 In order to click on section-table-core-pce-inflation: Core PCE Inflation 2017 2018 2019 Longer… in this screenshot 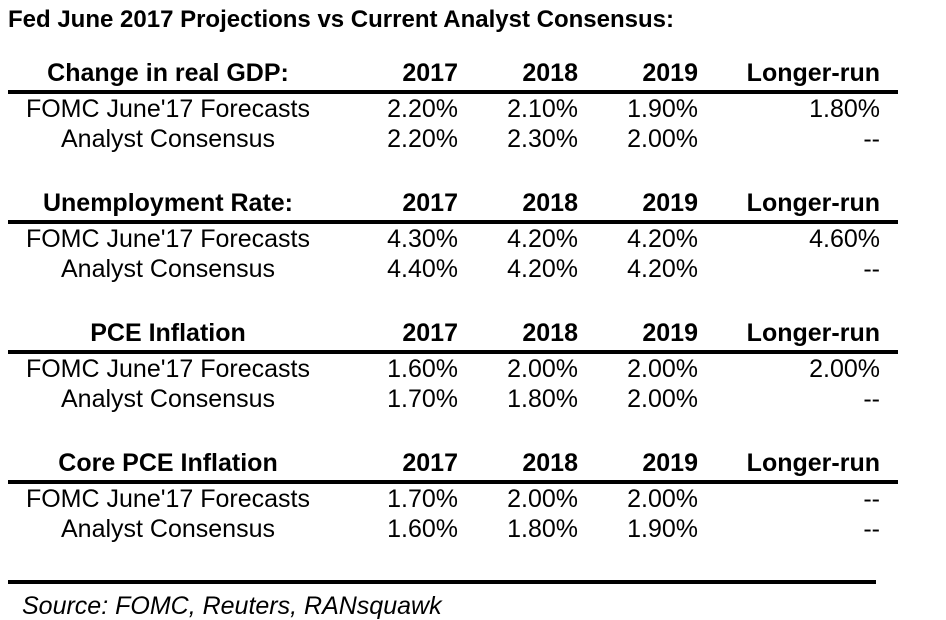, I will do `click(453, 497)`.